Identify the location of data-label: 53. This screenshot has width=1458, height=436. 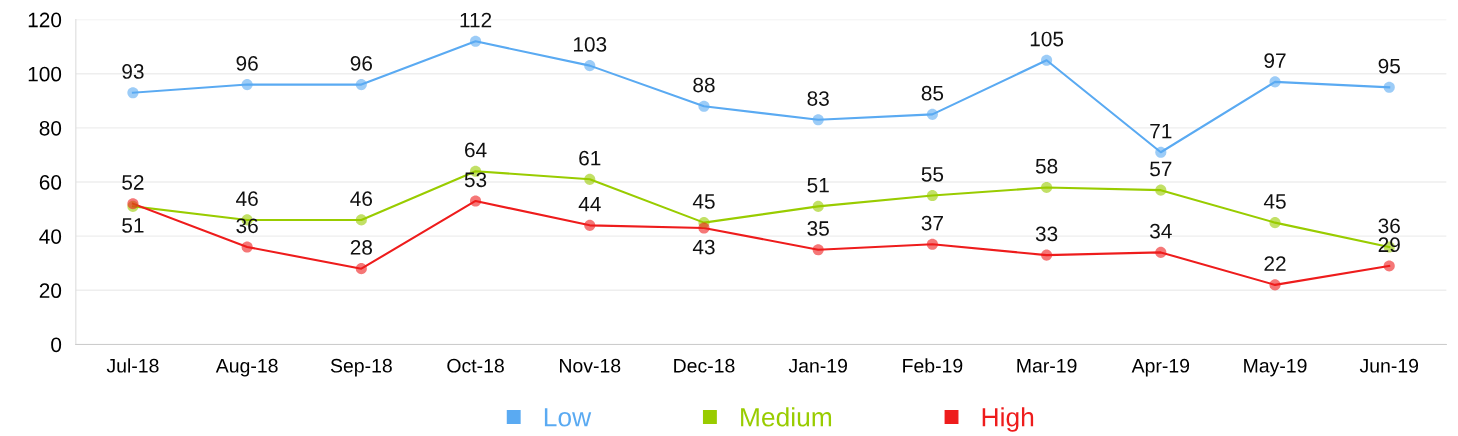
(475, 180).